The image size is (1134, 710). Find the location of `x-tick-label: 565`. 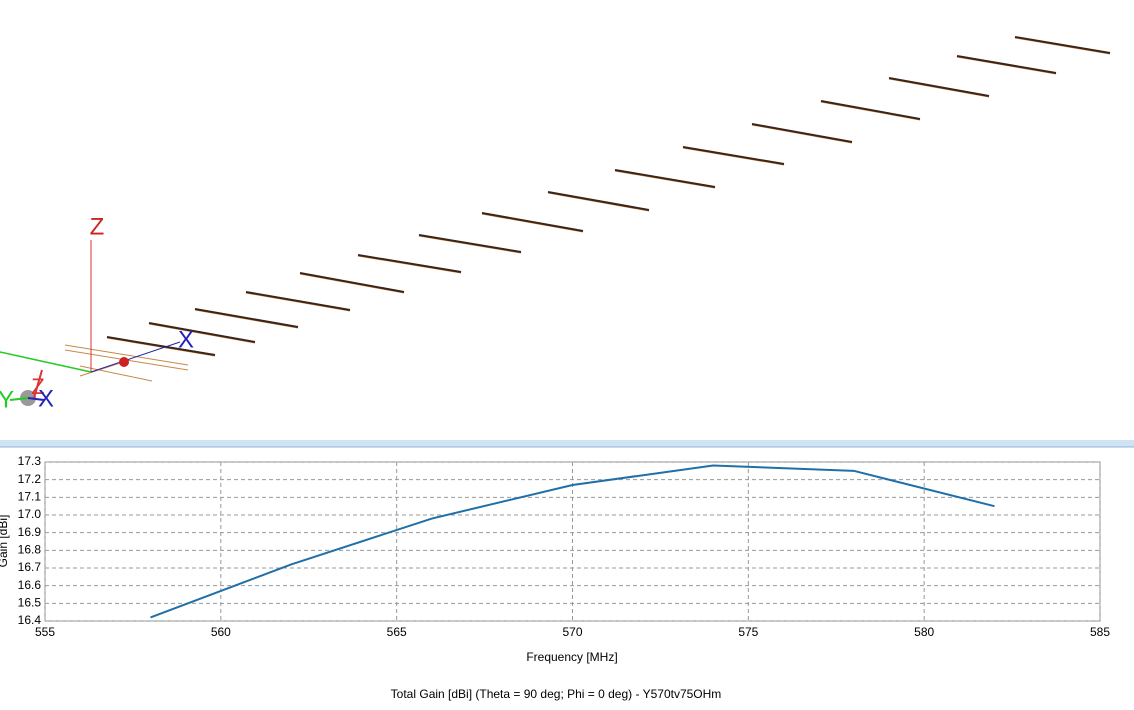

x-tick-label: 565 is located at coordinates (397, 632).